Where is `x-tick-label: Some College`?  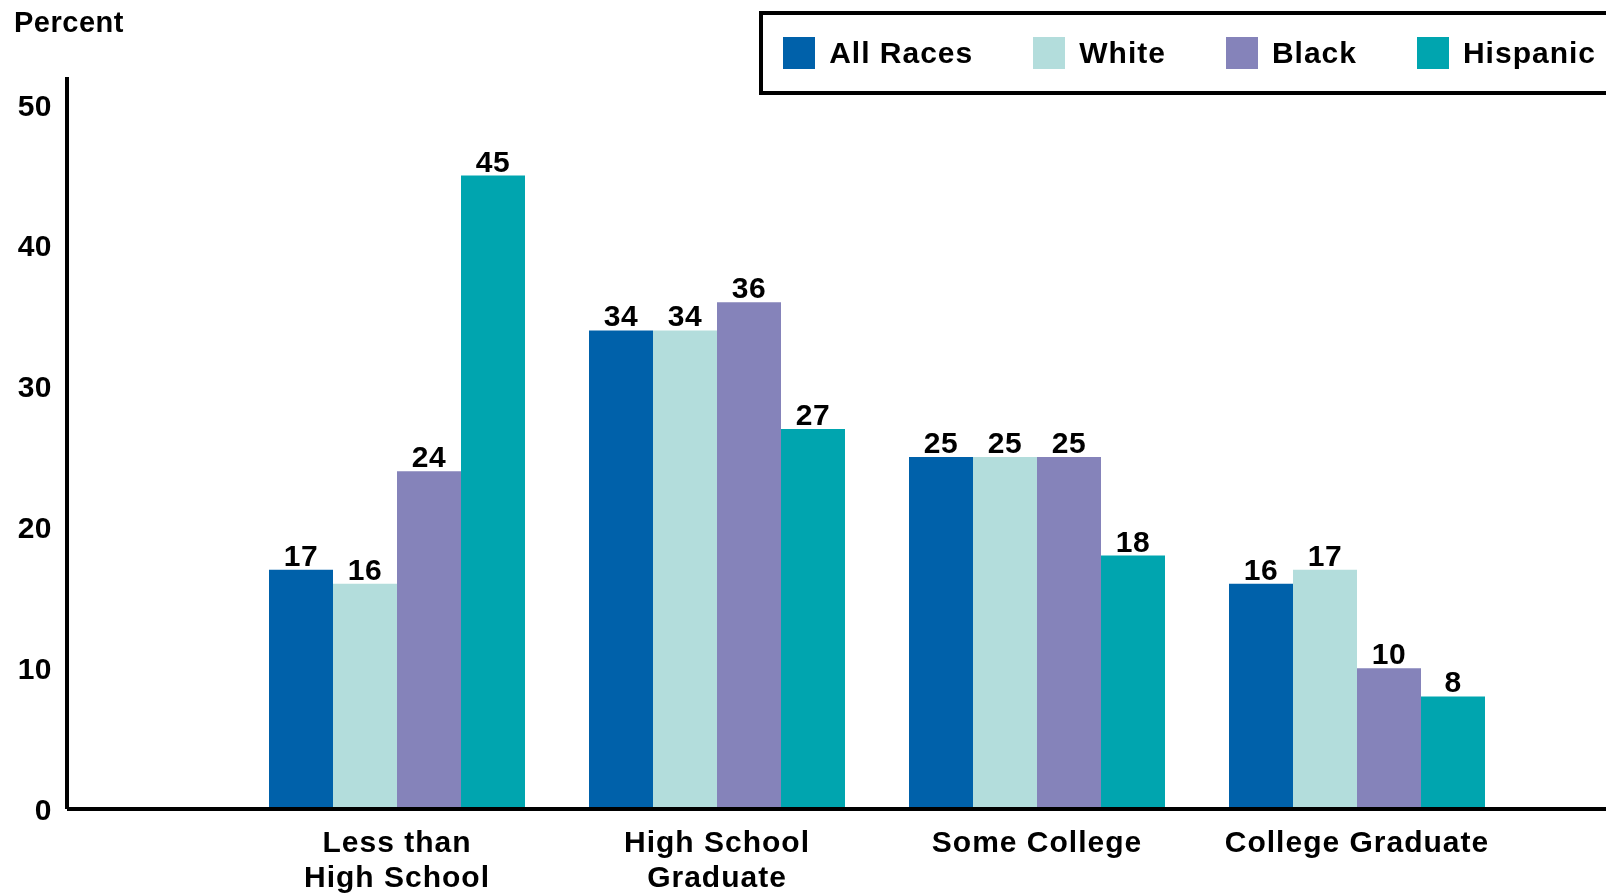 x-tick-label: Some College is located at coordinates (1037, 841).